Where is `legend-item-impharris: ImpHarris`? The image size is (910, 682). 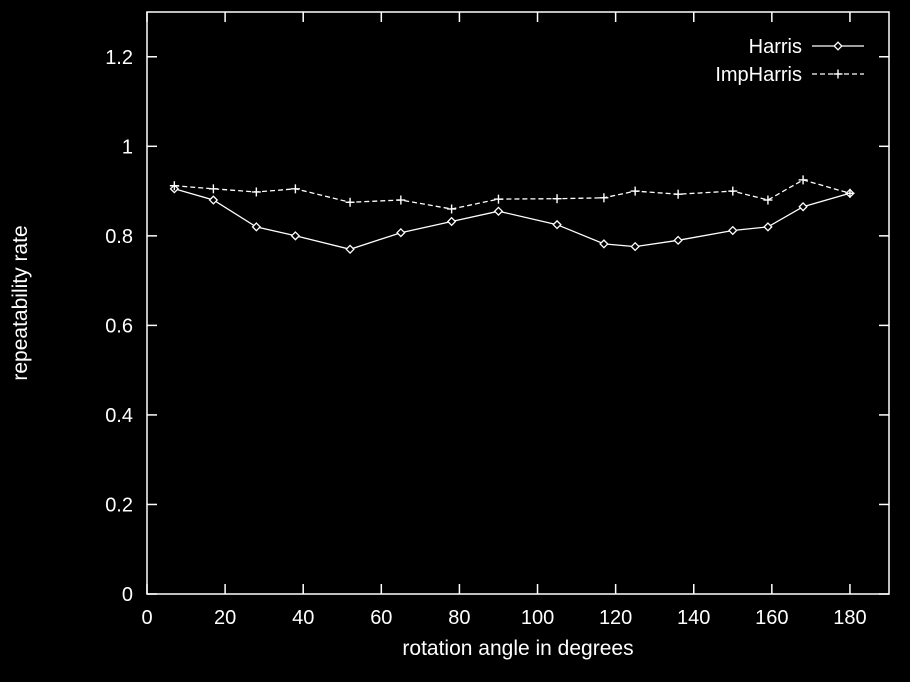 legend-item-impharris: ImpHarris is located at coordinates (789, 75).